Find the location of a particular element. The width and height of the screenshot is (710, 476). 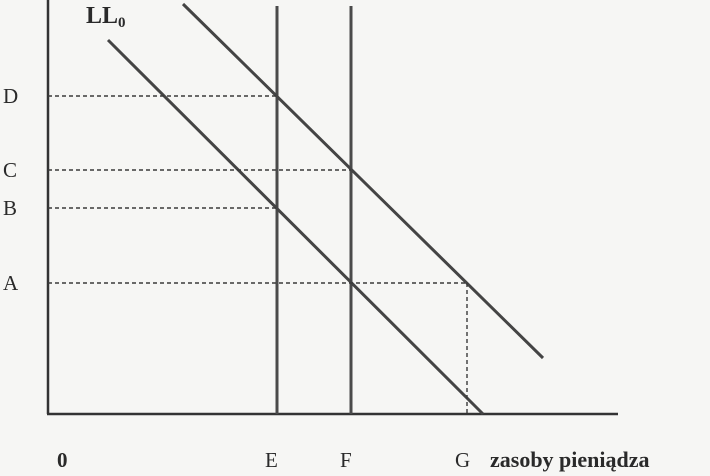

y-label-C: C is located at coordinates (10, 170).